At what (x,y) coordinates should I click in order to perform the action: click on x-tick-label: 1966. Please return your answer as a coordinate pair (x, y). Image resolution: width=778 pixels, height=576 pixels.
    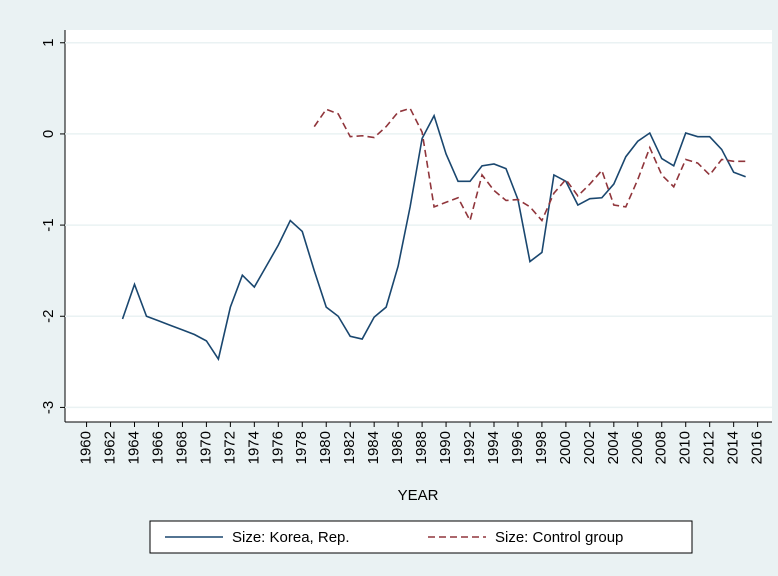
    Looking at the image, I should click on (157, 447).